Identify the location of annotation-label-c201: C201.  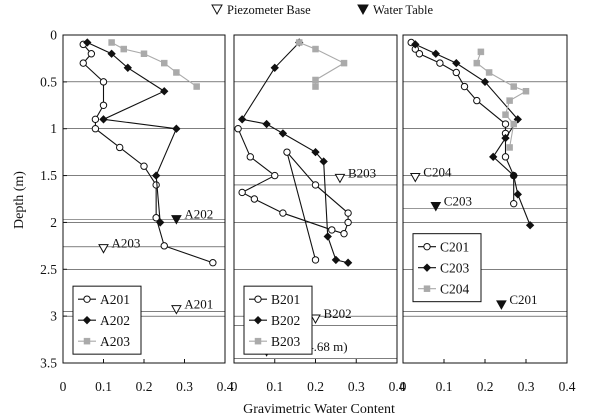
(523, 299).